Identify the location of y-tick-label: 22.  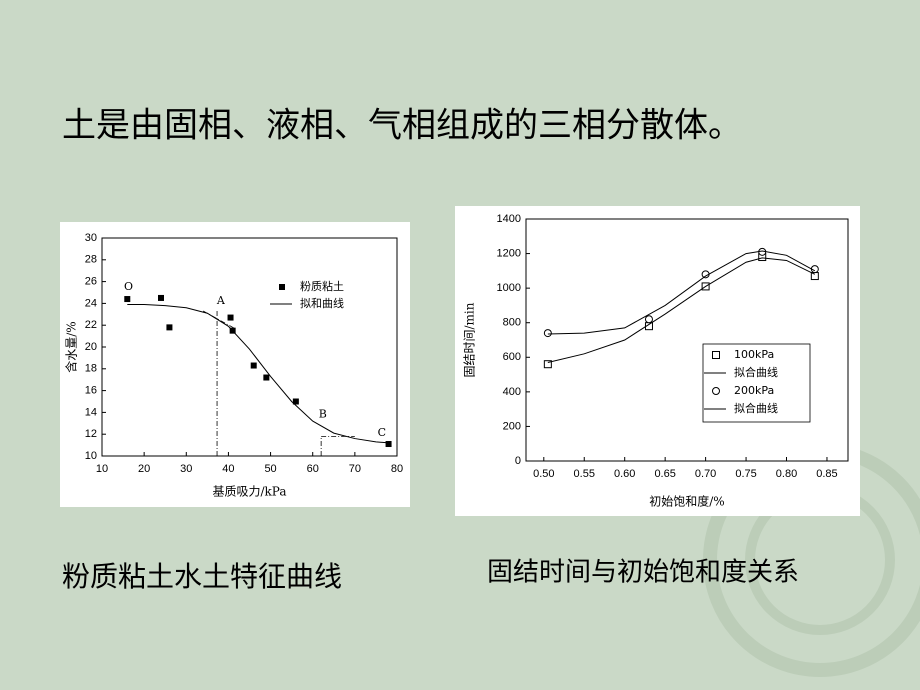
(91, 325).